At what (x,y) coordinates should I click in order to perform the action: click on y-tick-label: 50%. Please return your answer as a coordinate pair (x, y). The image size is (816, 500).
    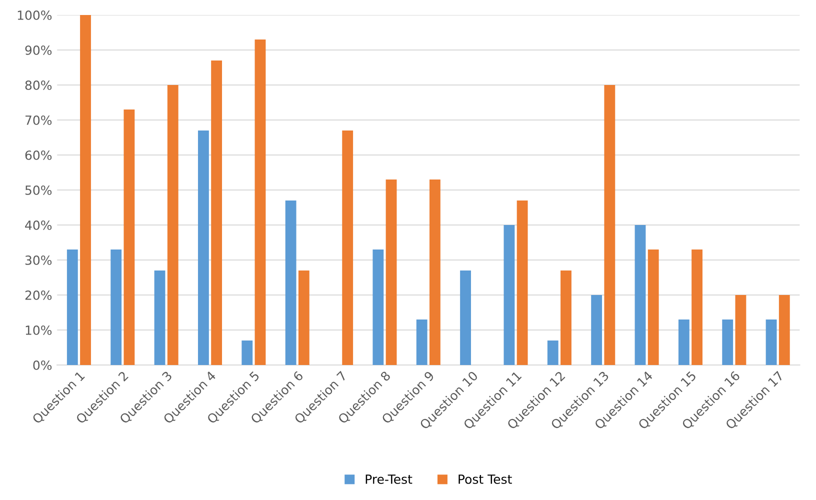
    Looking at the image, I should click on (38, 190).